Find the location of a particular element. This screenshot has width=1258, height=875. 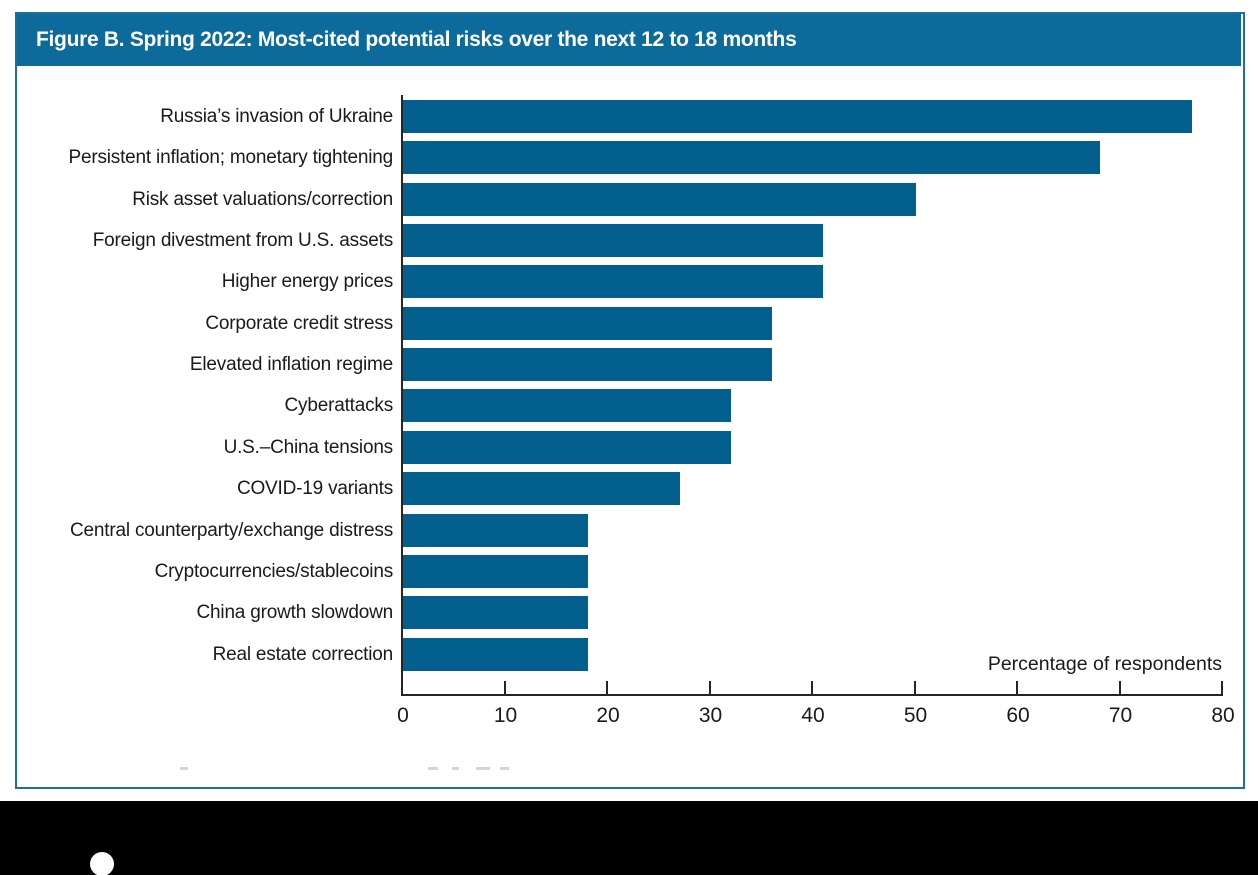

axis-tick-label: 30 is located at coordinates (710, 715).